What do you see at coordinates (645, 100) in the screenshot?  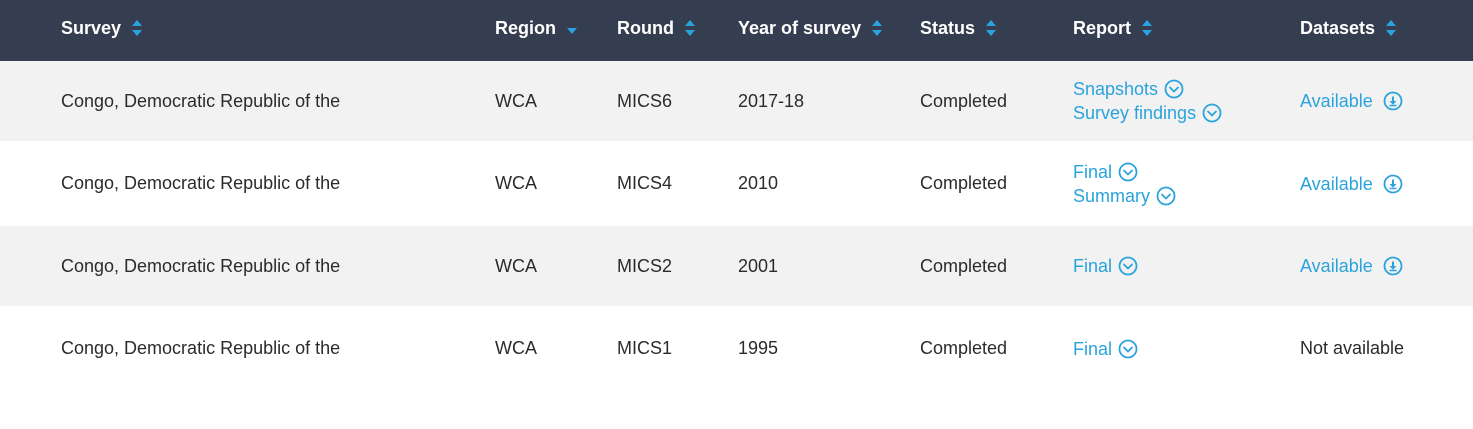 I see `round-cell: MICS6` at bounding box center [645, 100].